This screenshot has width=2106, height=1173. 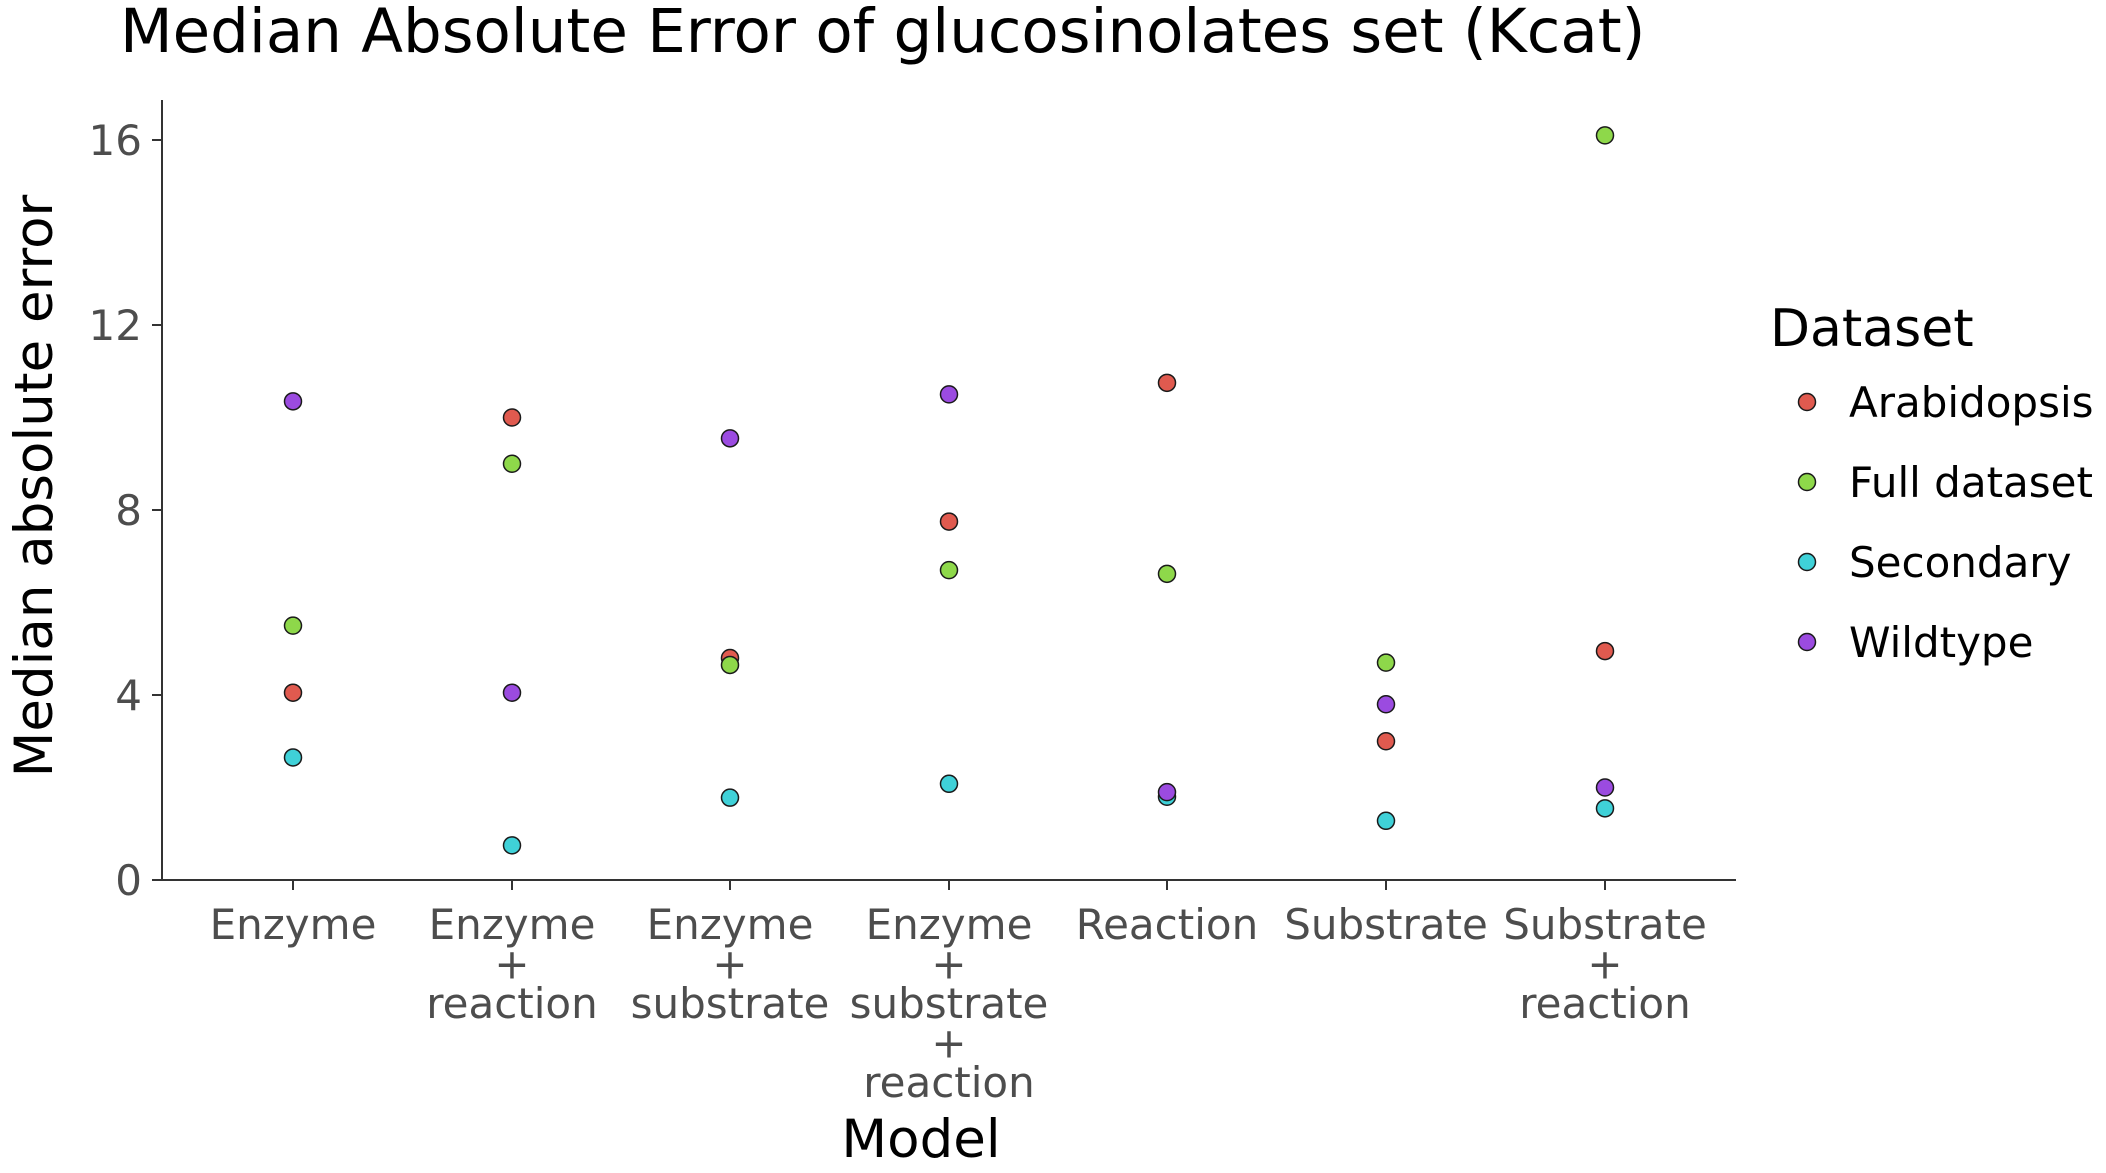 What do you see at coordinates (128, 695) in the screenshot?
I see `y-tick-label: 4` at bounding box center [128, 695].